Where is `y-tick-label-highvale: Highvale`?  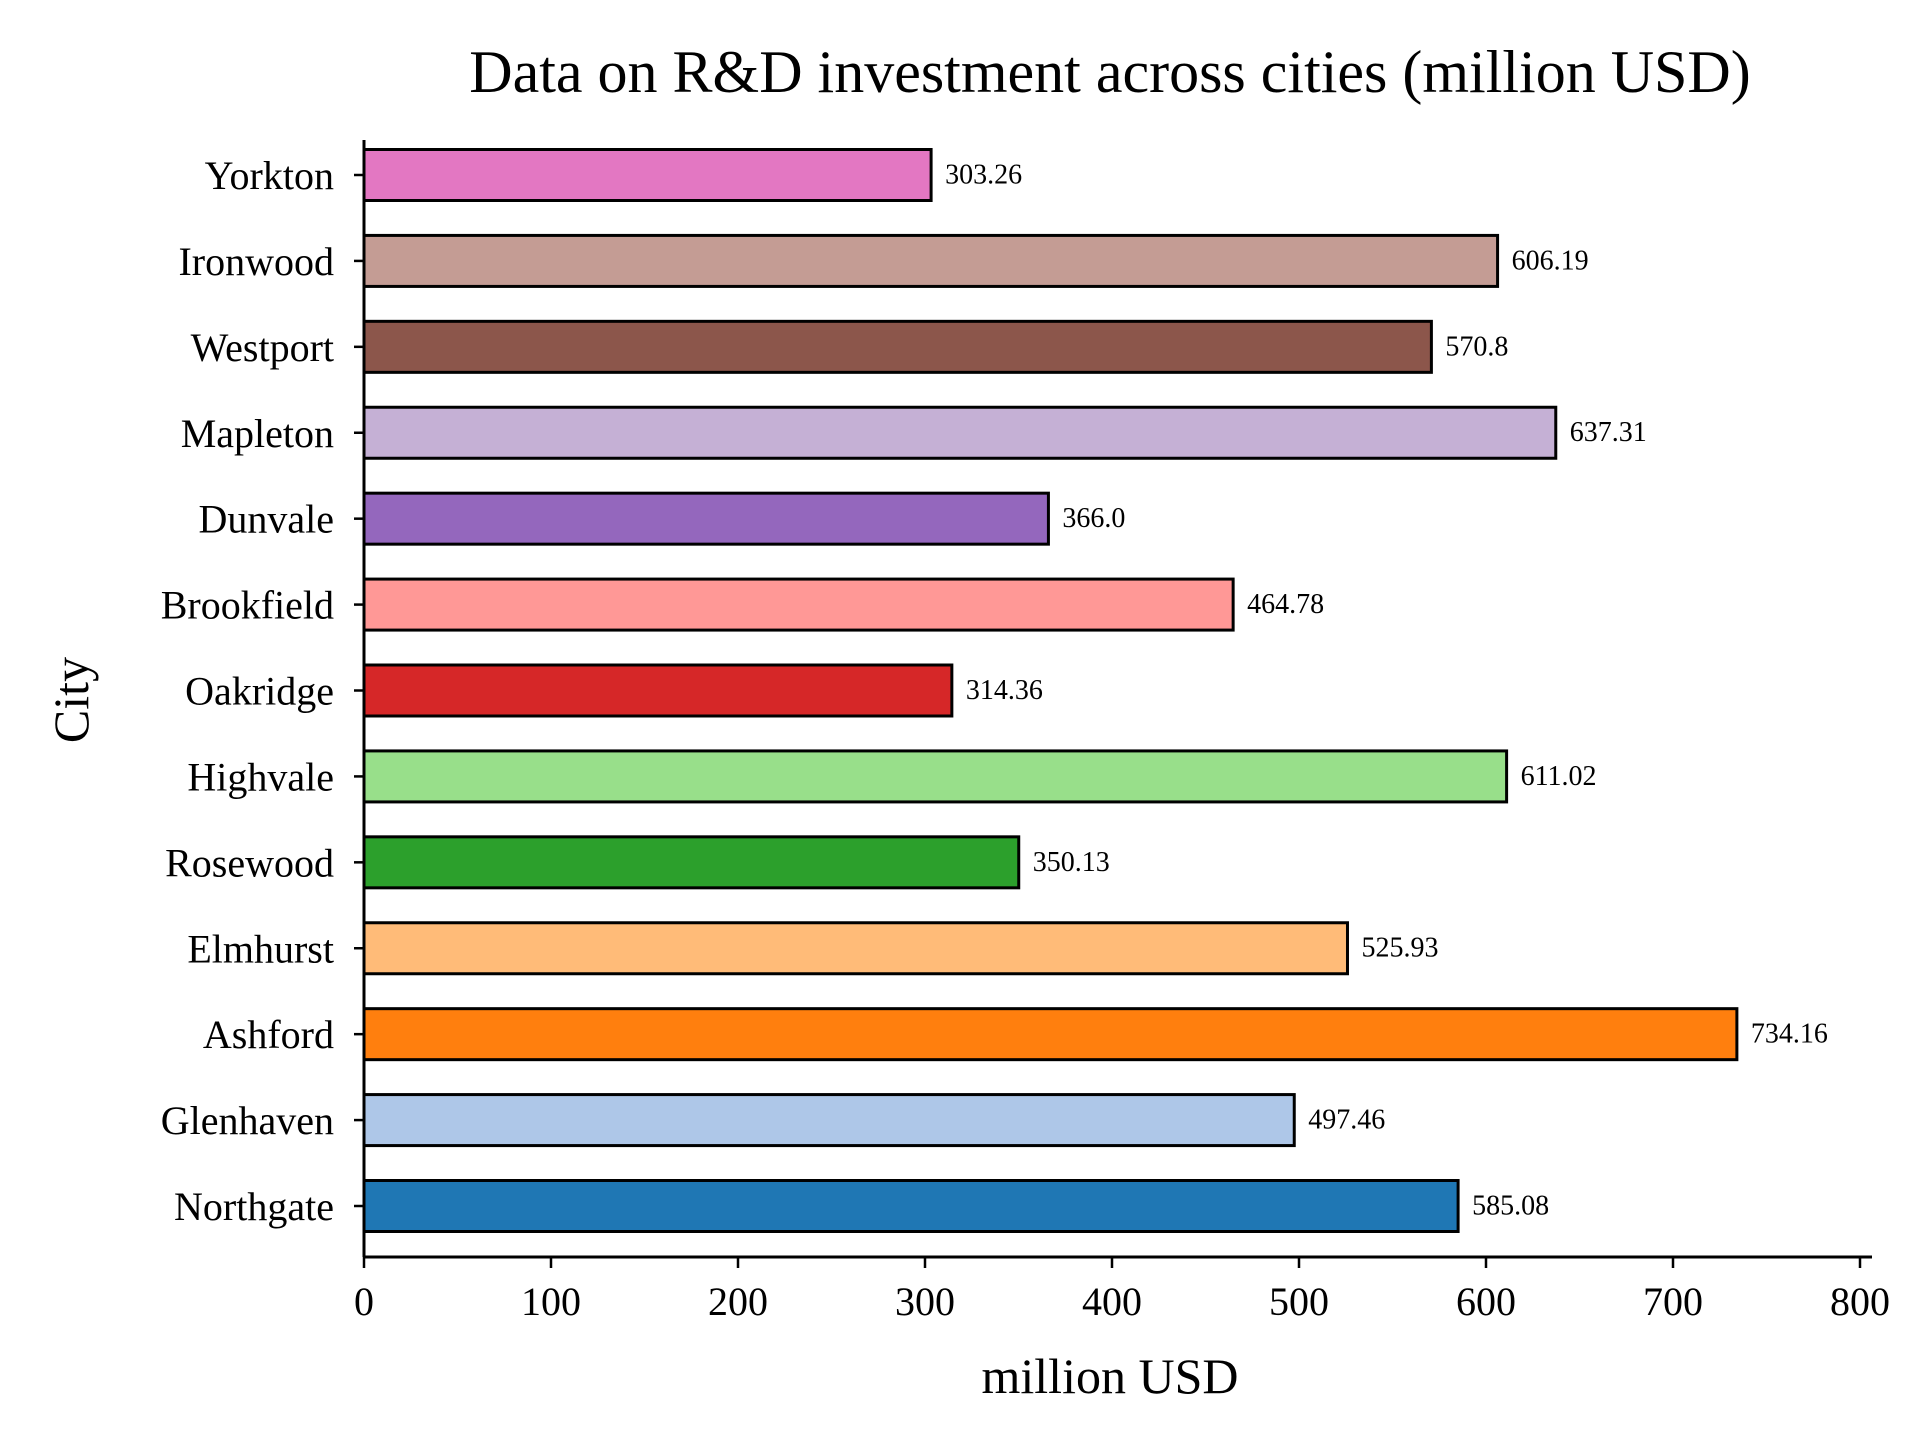
y-tick-label-highvale: Highvale is located at coordinates (260, 776).